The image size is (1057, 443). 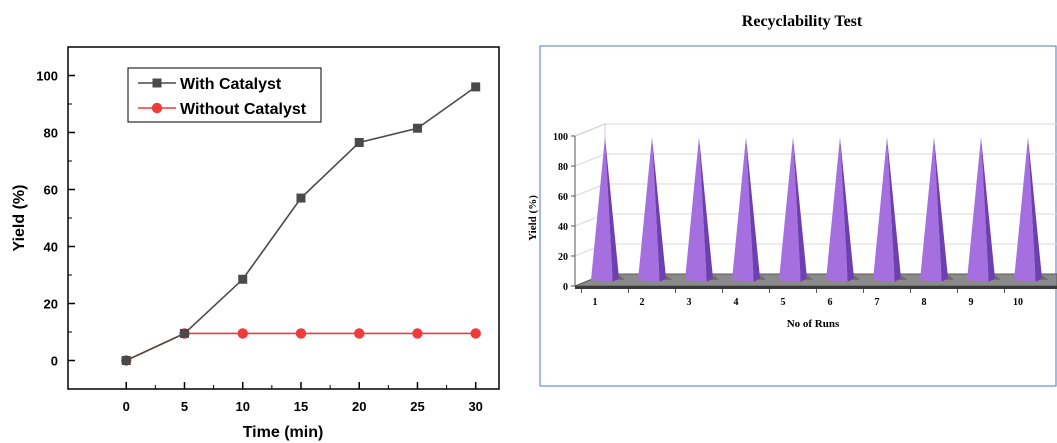 What do you see at coordinates (475, 406) in the screenshot?
I see `x-tick-label: 30` at bounding box center [475, 406].